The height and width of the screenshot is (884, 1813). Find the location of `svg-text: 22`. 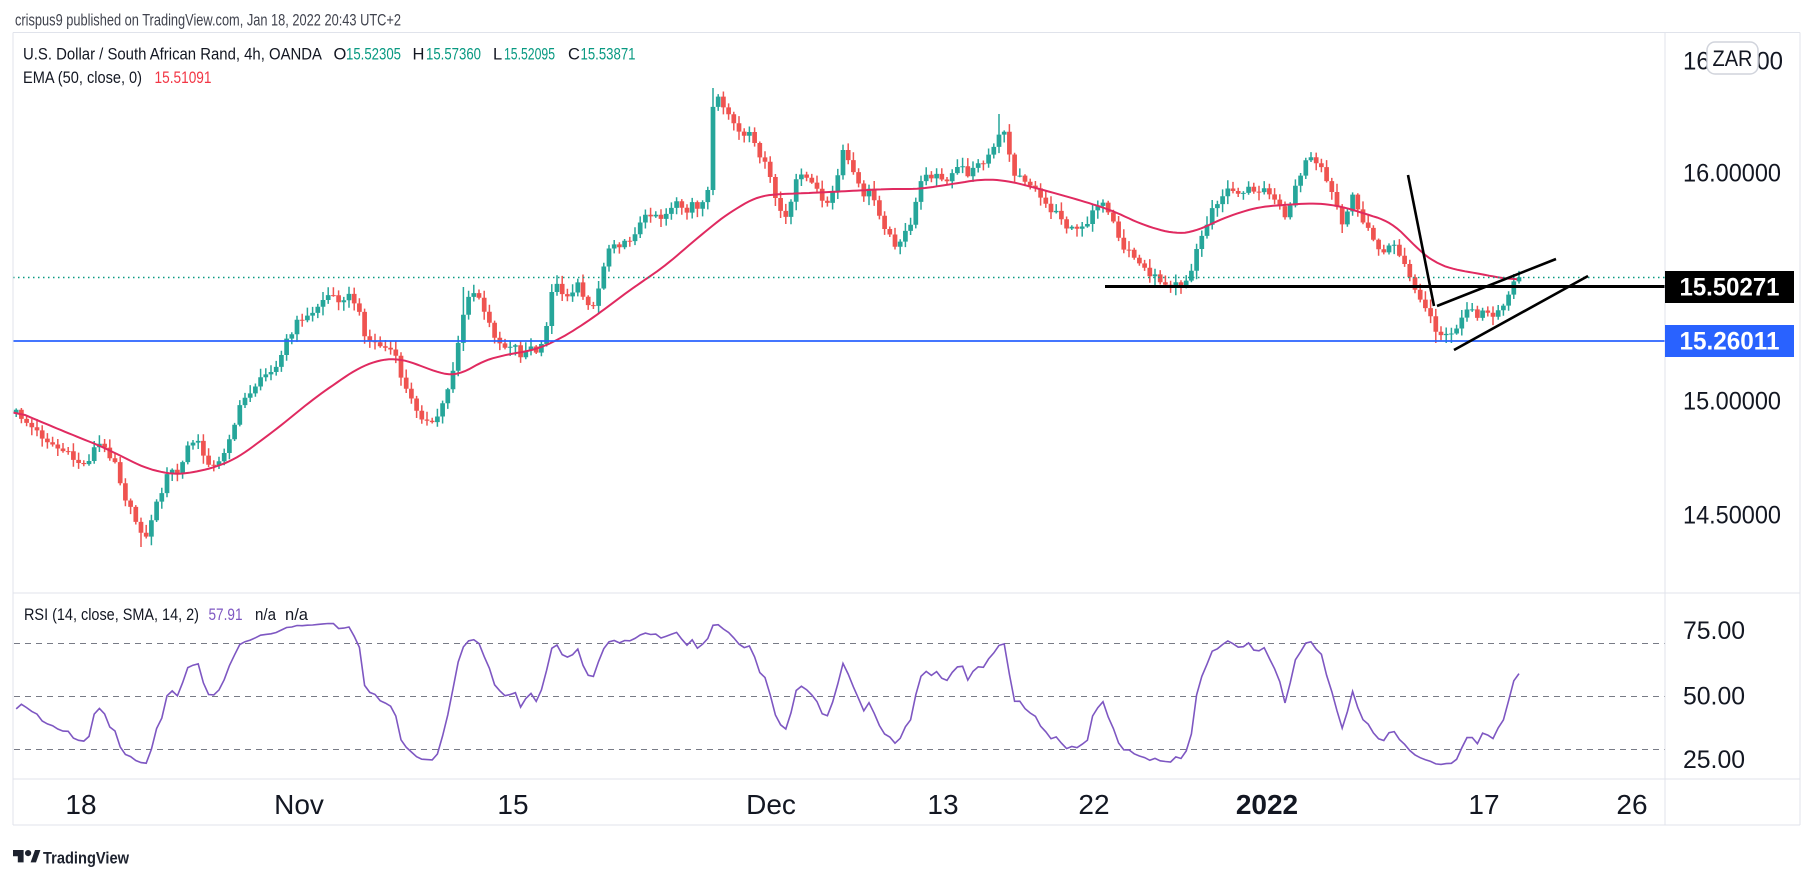

svg-text: 22 is located at coordinates (1093, 804).